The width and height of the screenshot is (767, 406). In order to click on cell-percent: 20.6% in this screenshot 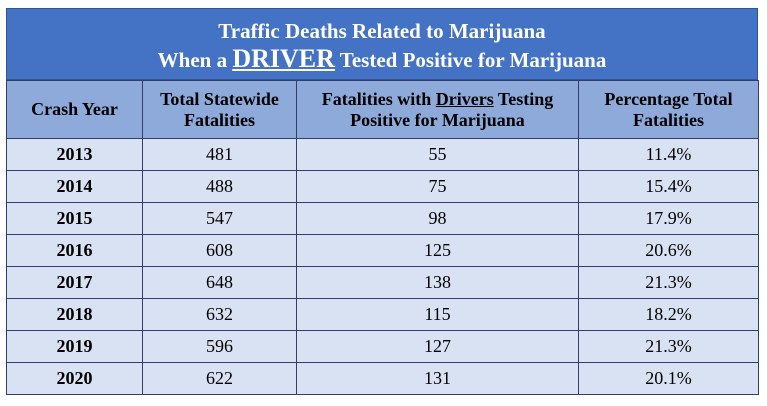, I will do `click(668, 250)`.